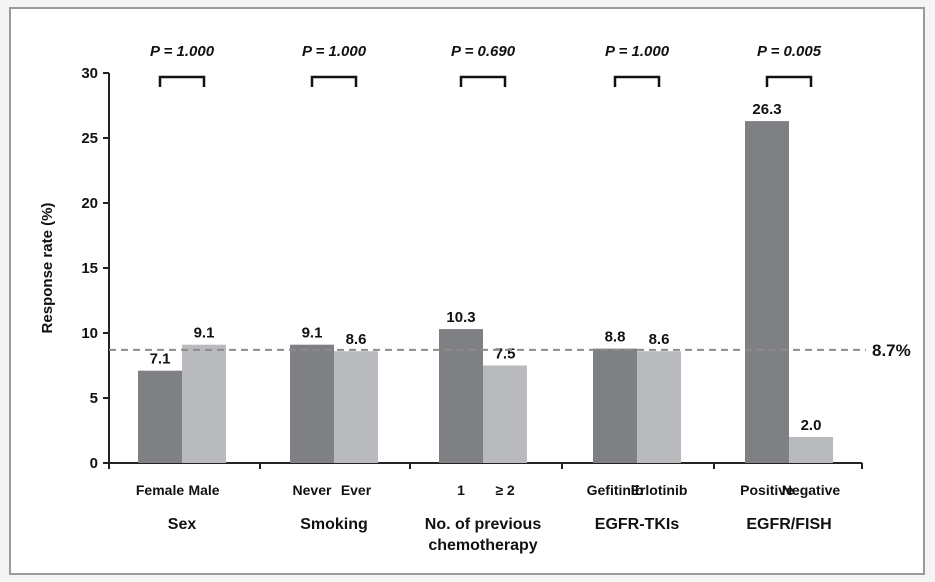 The image size is (935, 582). Describe the element at coordinates (505, 490) in the screenshot. I see `category-label: ≥ 2` at that location.